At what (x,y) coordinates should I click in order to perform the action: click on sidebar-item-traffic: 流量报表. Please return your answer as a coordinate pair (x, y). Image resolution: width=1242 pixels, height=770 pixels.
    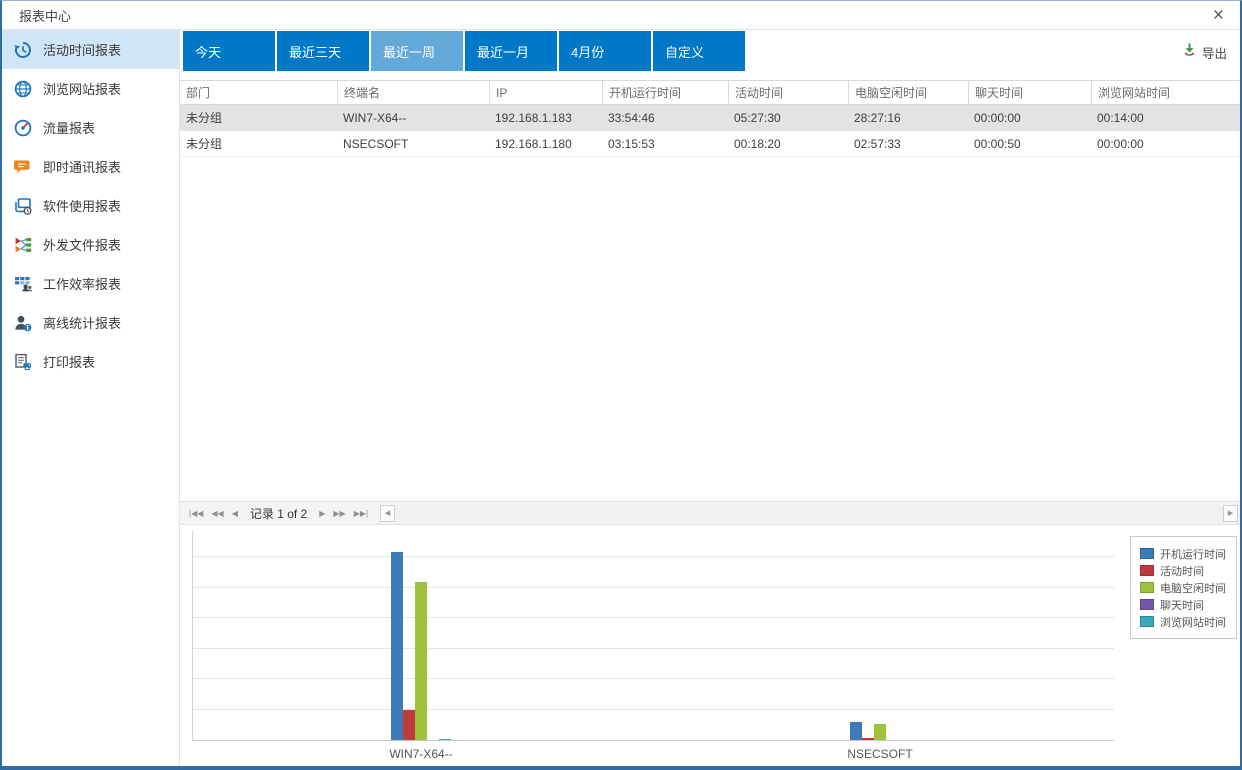
    Looking at the image, I should click on (90, 127).